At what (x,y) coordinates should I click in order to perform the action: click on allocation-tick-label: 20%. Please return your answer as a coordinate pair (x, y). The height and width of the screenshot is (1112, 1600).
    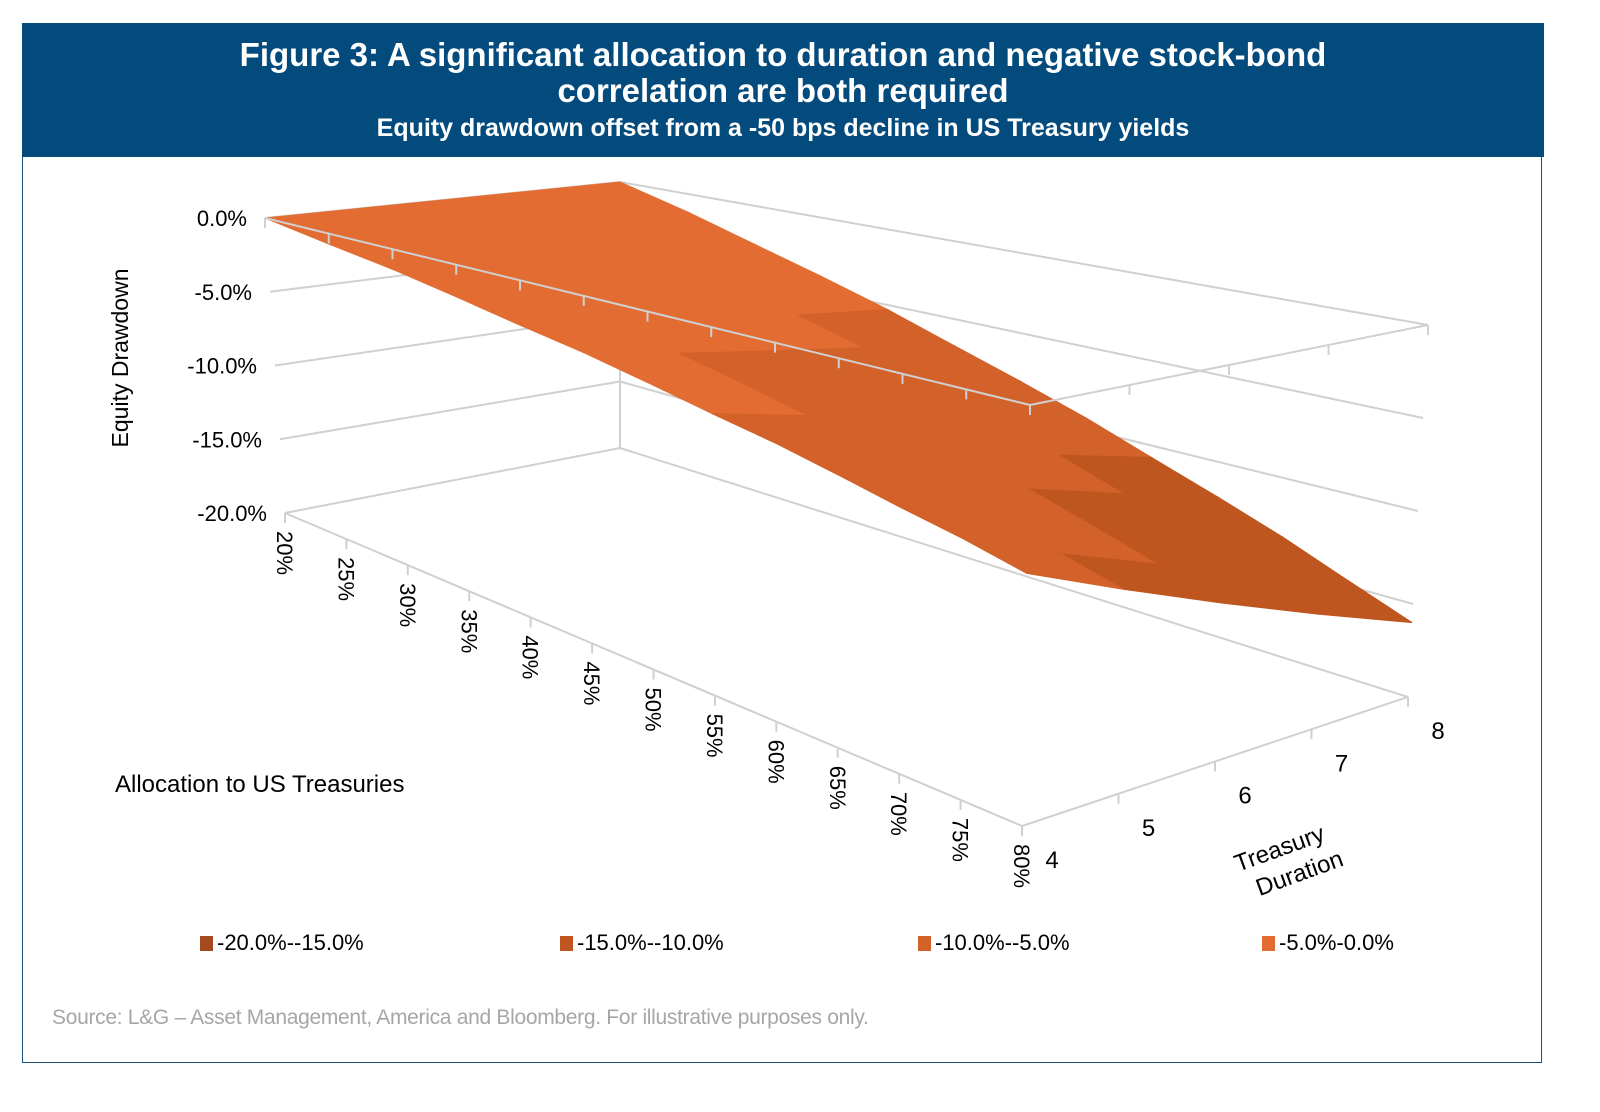
    Looking at the image, I should click on (284, 553).